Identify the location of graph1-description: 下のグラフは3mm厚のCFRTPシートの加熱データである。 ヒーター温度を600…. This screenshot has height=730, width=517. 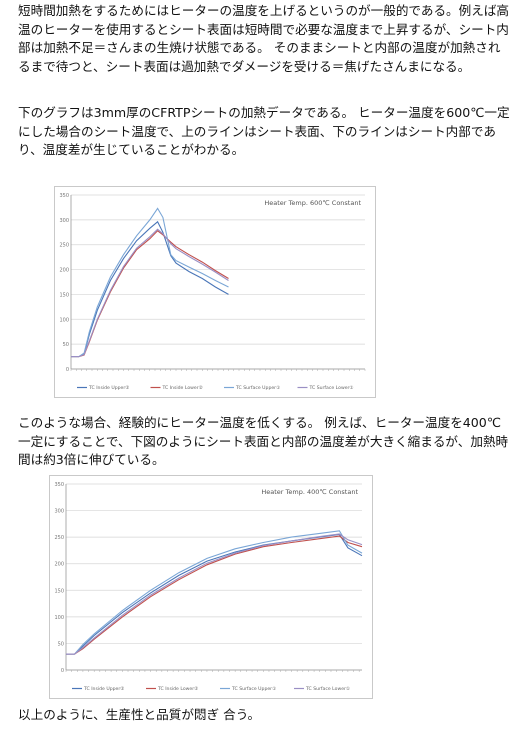
(264, 131).